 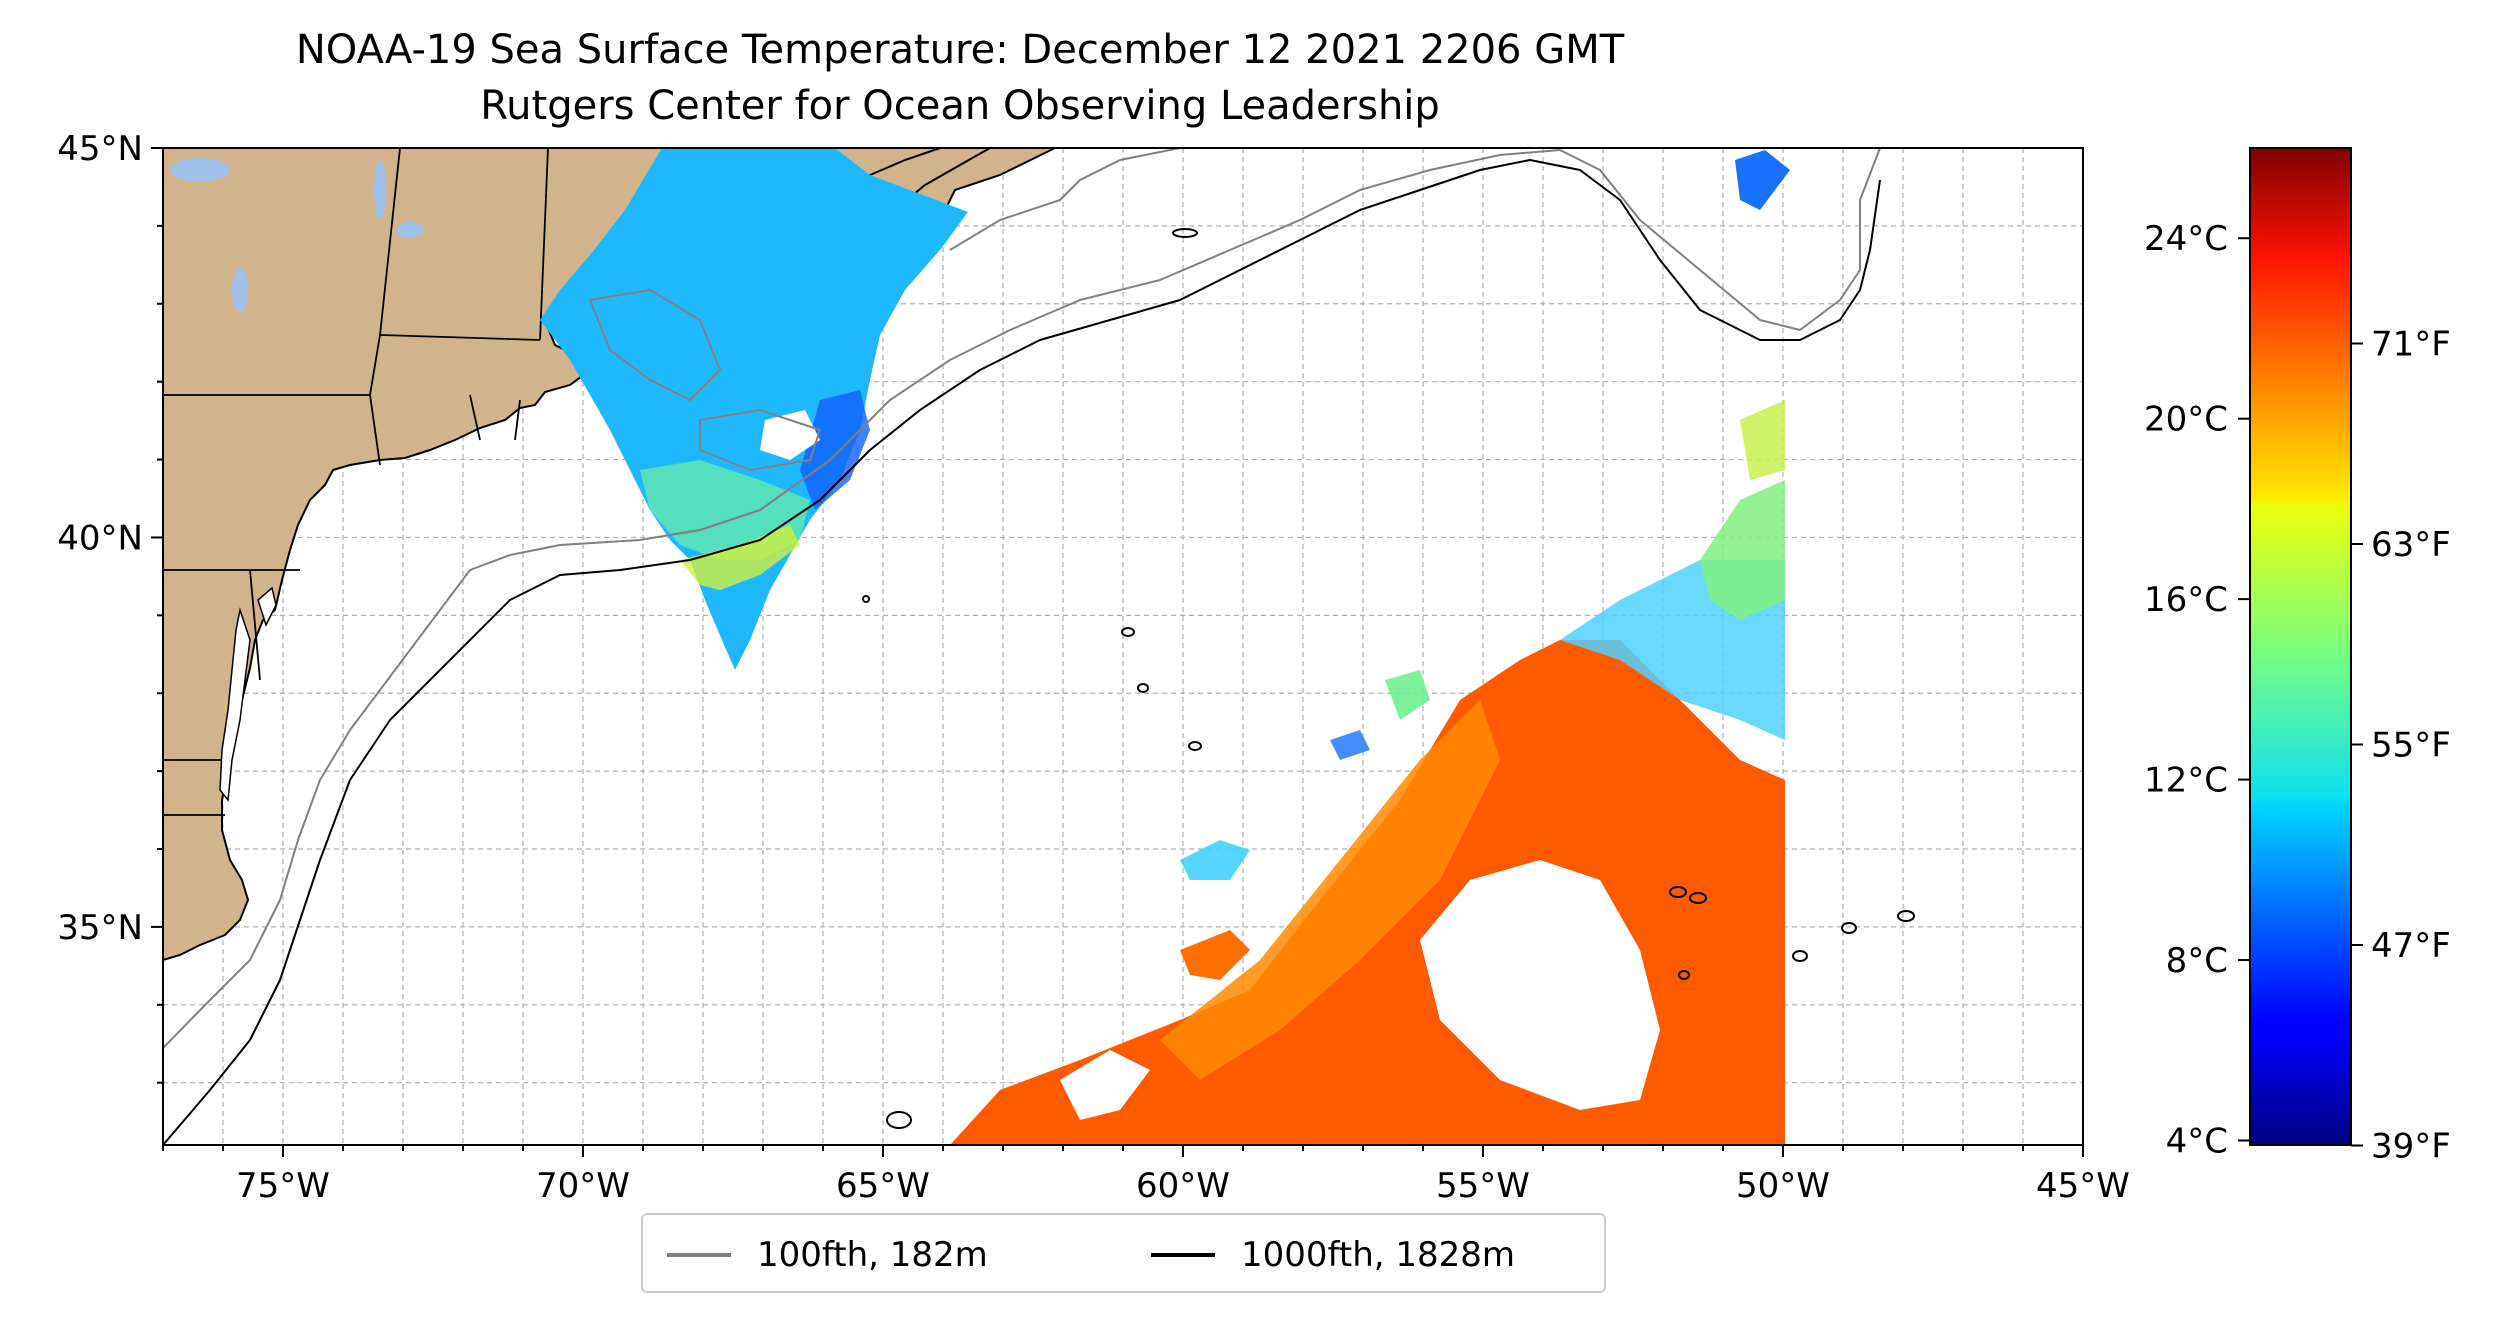 I want to click on contour-100fth-gom, so click(x=655, y=345).